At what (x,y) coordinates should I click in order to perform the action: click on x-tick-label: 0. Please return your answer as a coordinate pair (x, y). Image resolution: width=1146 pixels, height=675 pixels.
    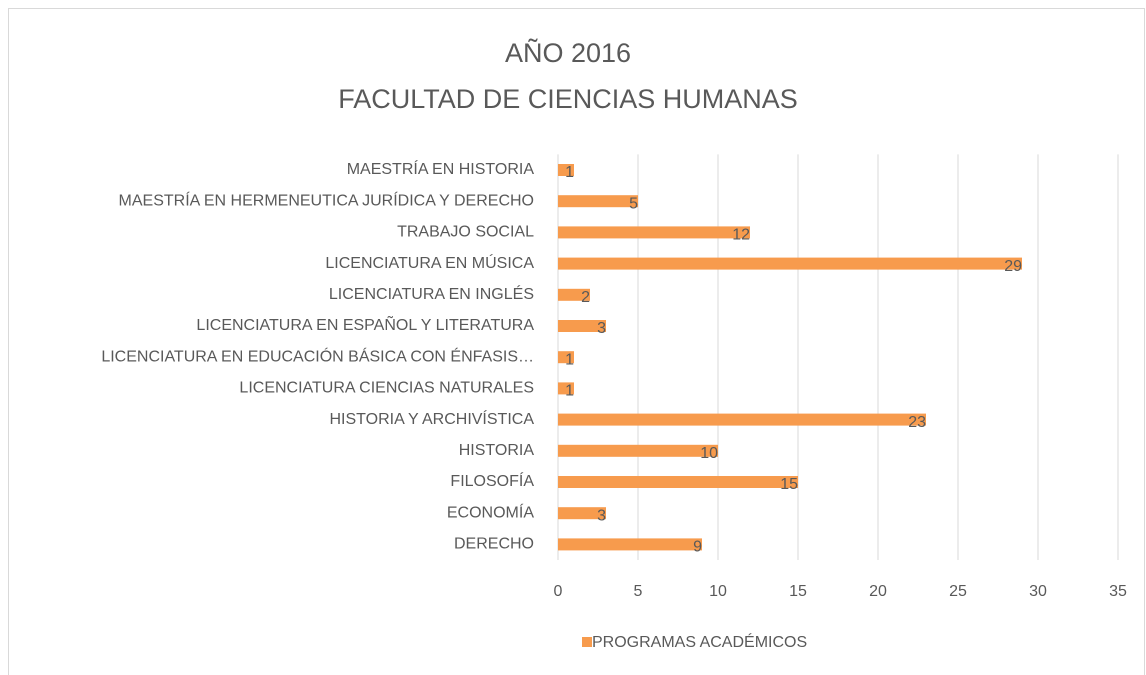
    Looking at the image, I should click on (558, 591).